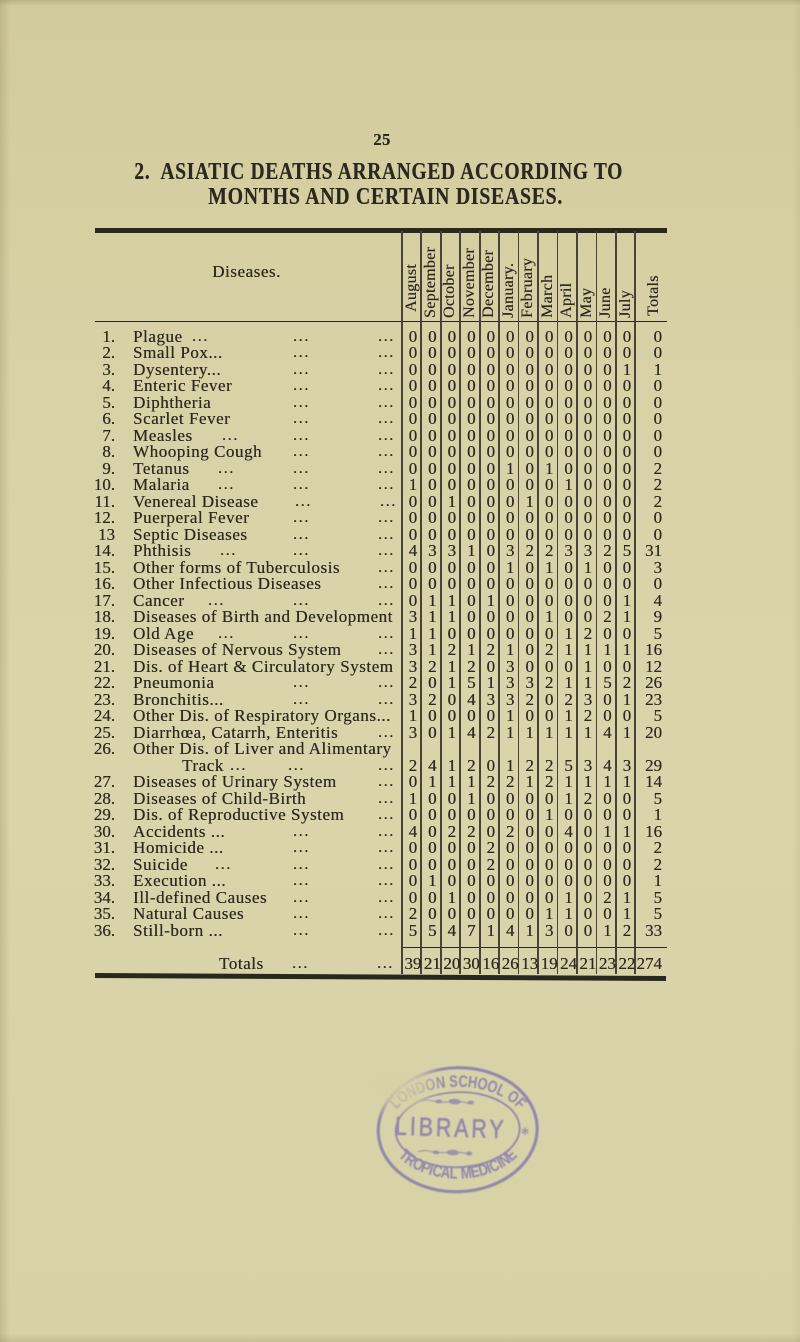 The height and width of the screenshot is (1342, 800). Describe the element at coordinates (453, 1173) in the screenshot. I see `svg-text: L` at that location.